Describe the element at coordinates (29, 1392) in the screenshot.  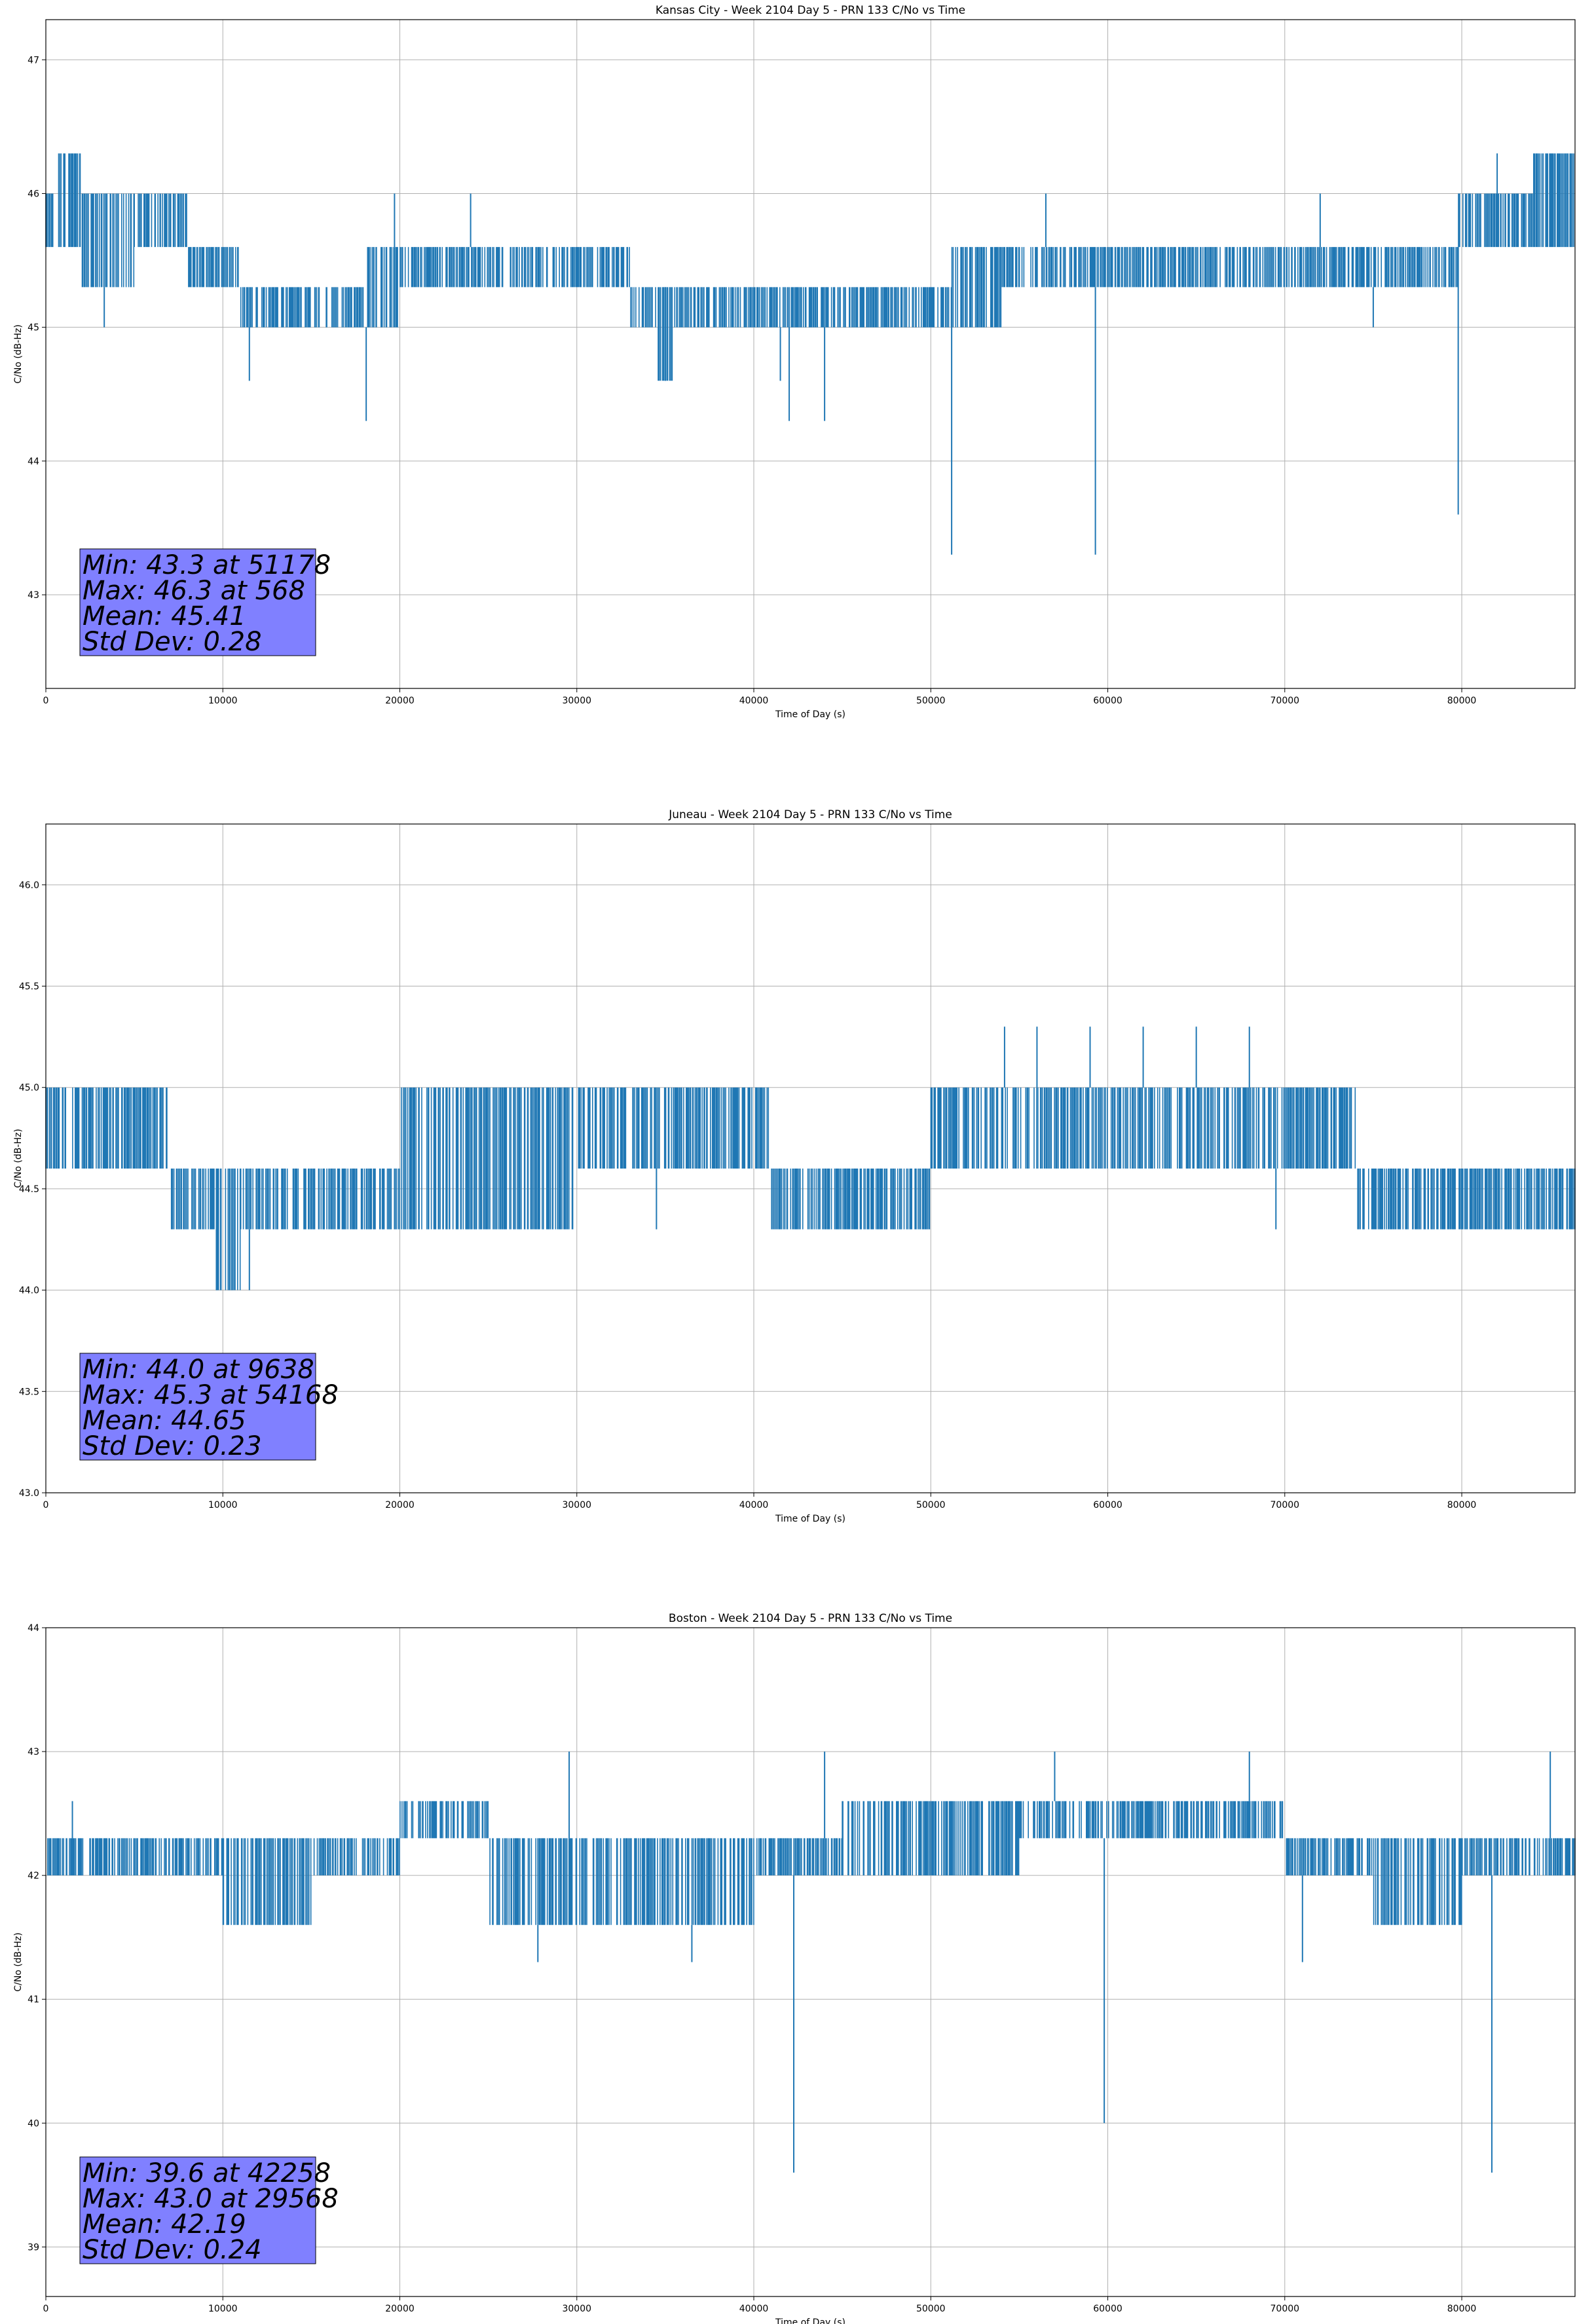
I see `y-tick-label: 43.5` at that location.